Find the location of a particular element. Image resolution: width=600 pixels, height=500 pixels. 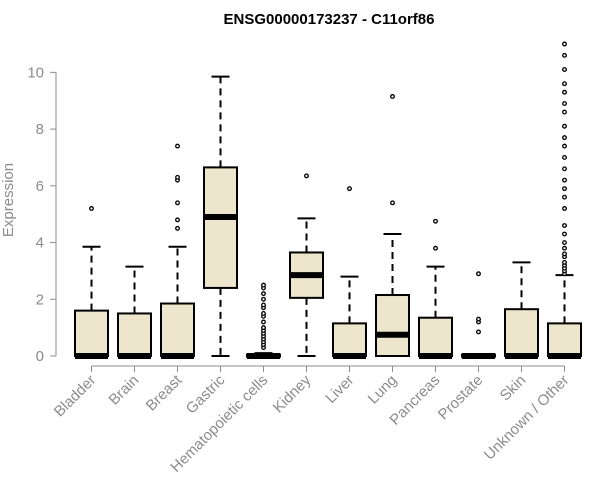

box-lung is located at coordinates (392, 226).